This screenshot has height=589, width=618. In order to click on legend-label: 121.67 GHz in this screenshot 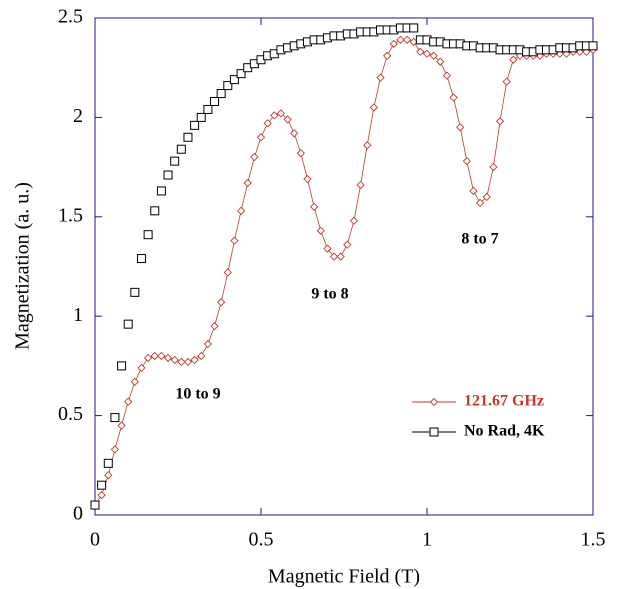, I will do `click(504, 401)`.